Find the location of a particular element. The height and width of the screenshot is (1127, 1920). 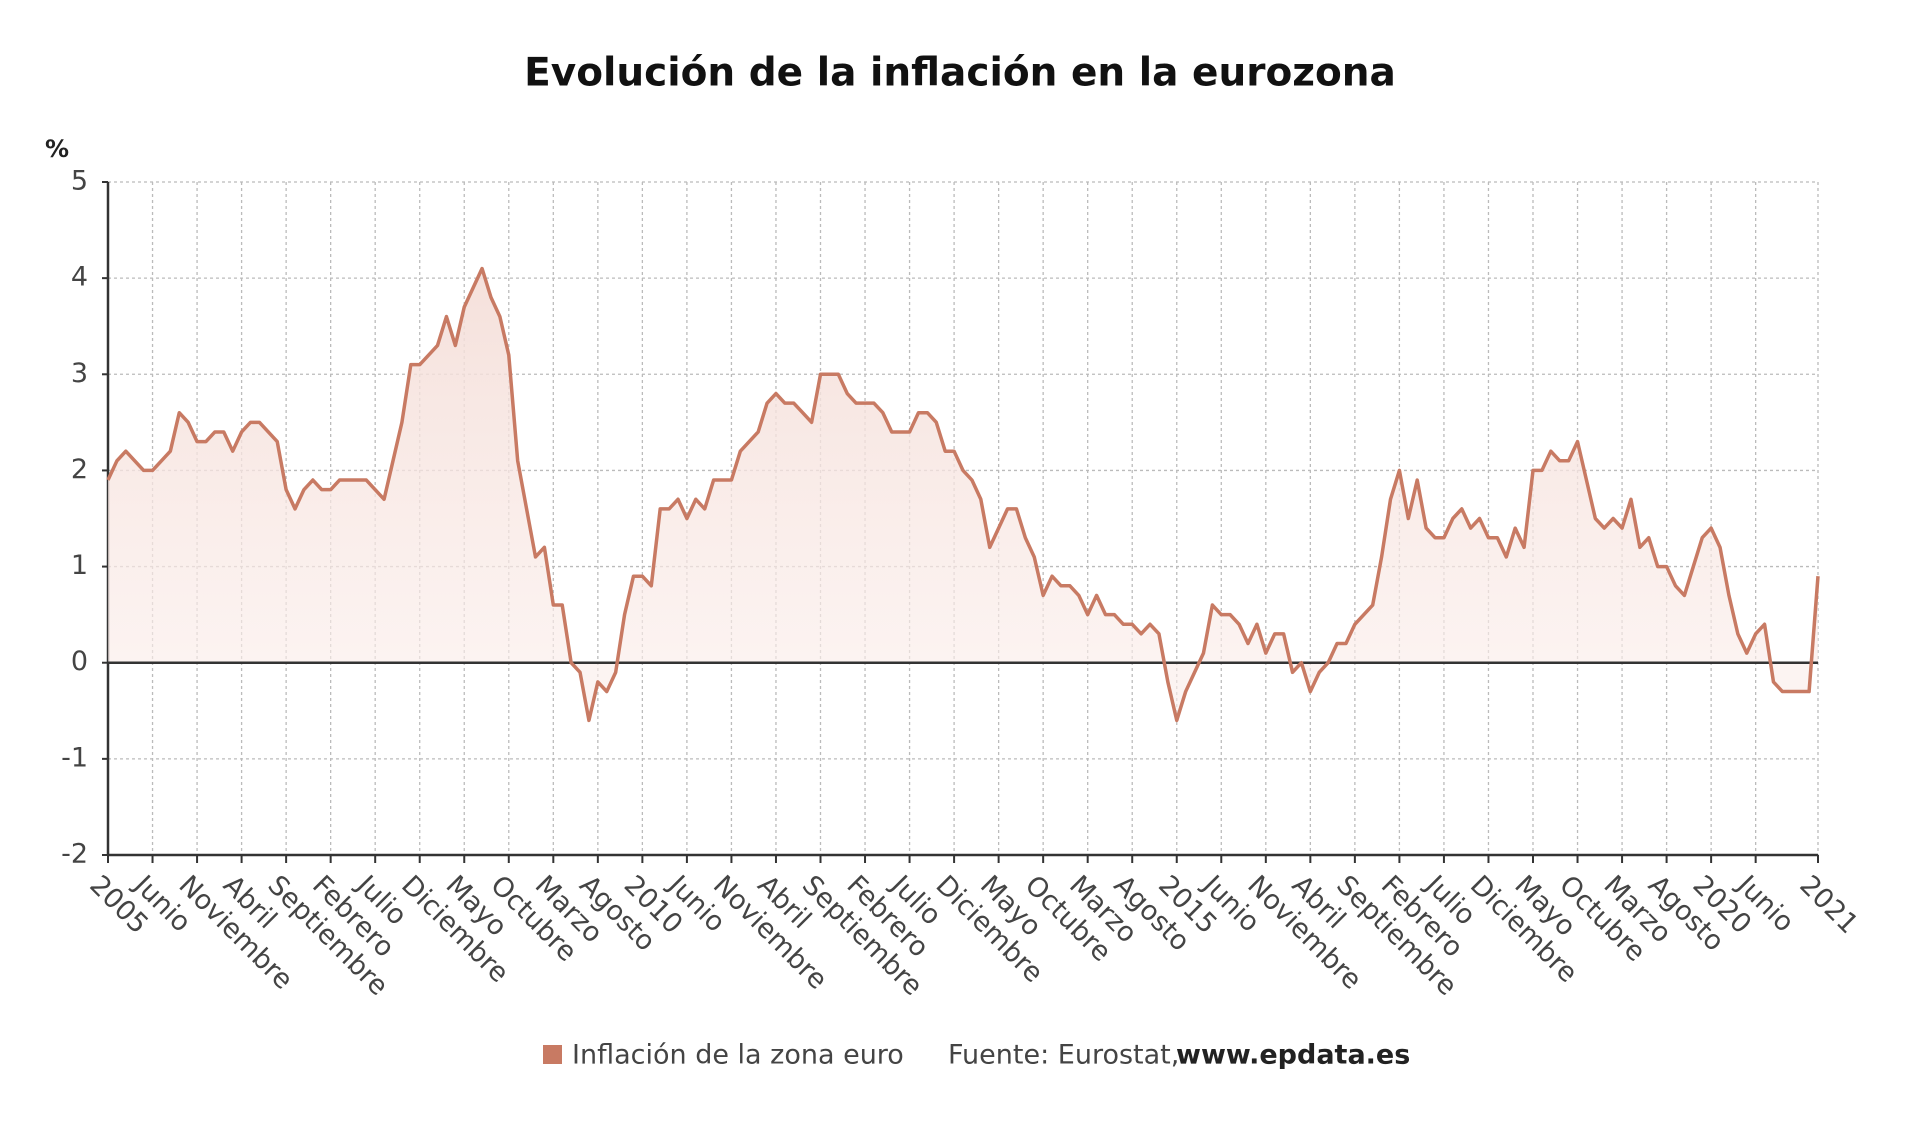

y-tick-label: 1 is located at coordinates (79, 565).